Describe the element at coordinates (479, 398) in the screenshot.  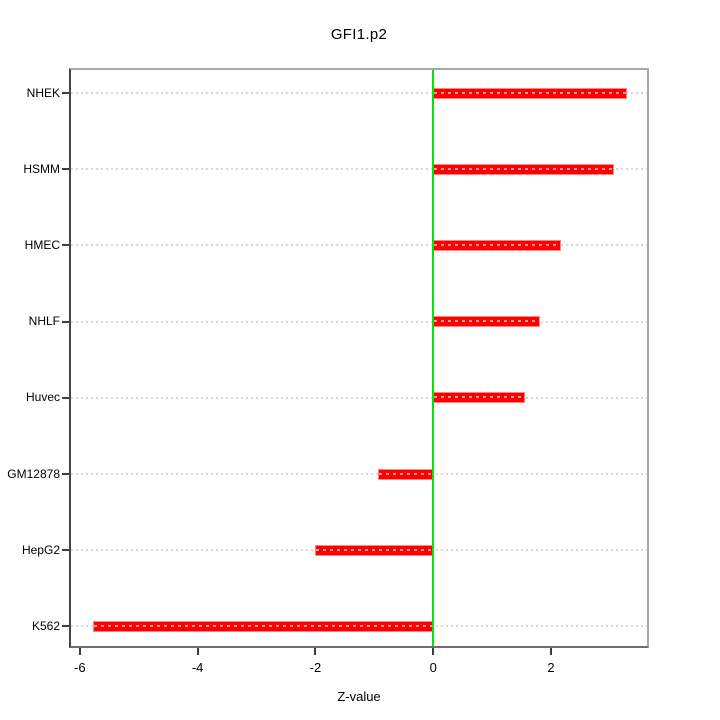
I see `bar-huvec` at that location.